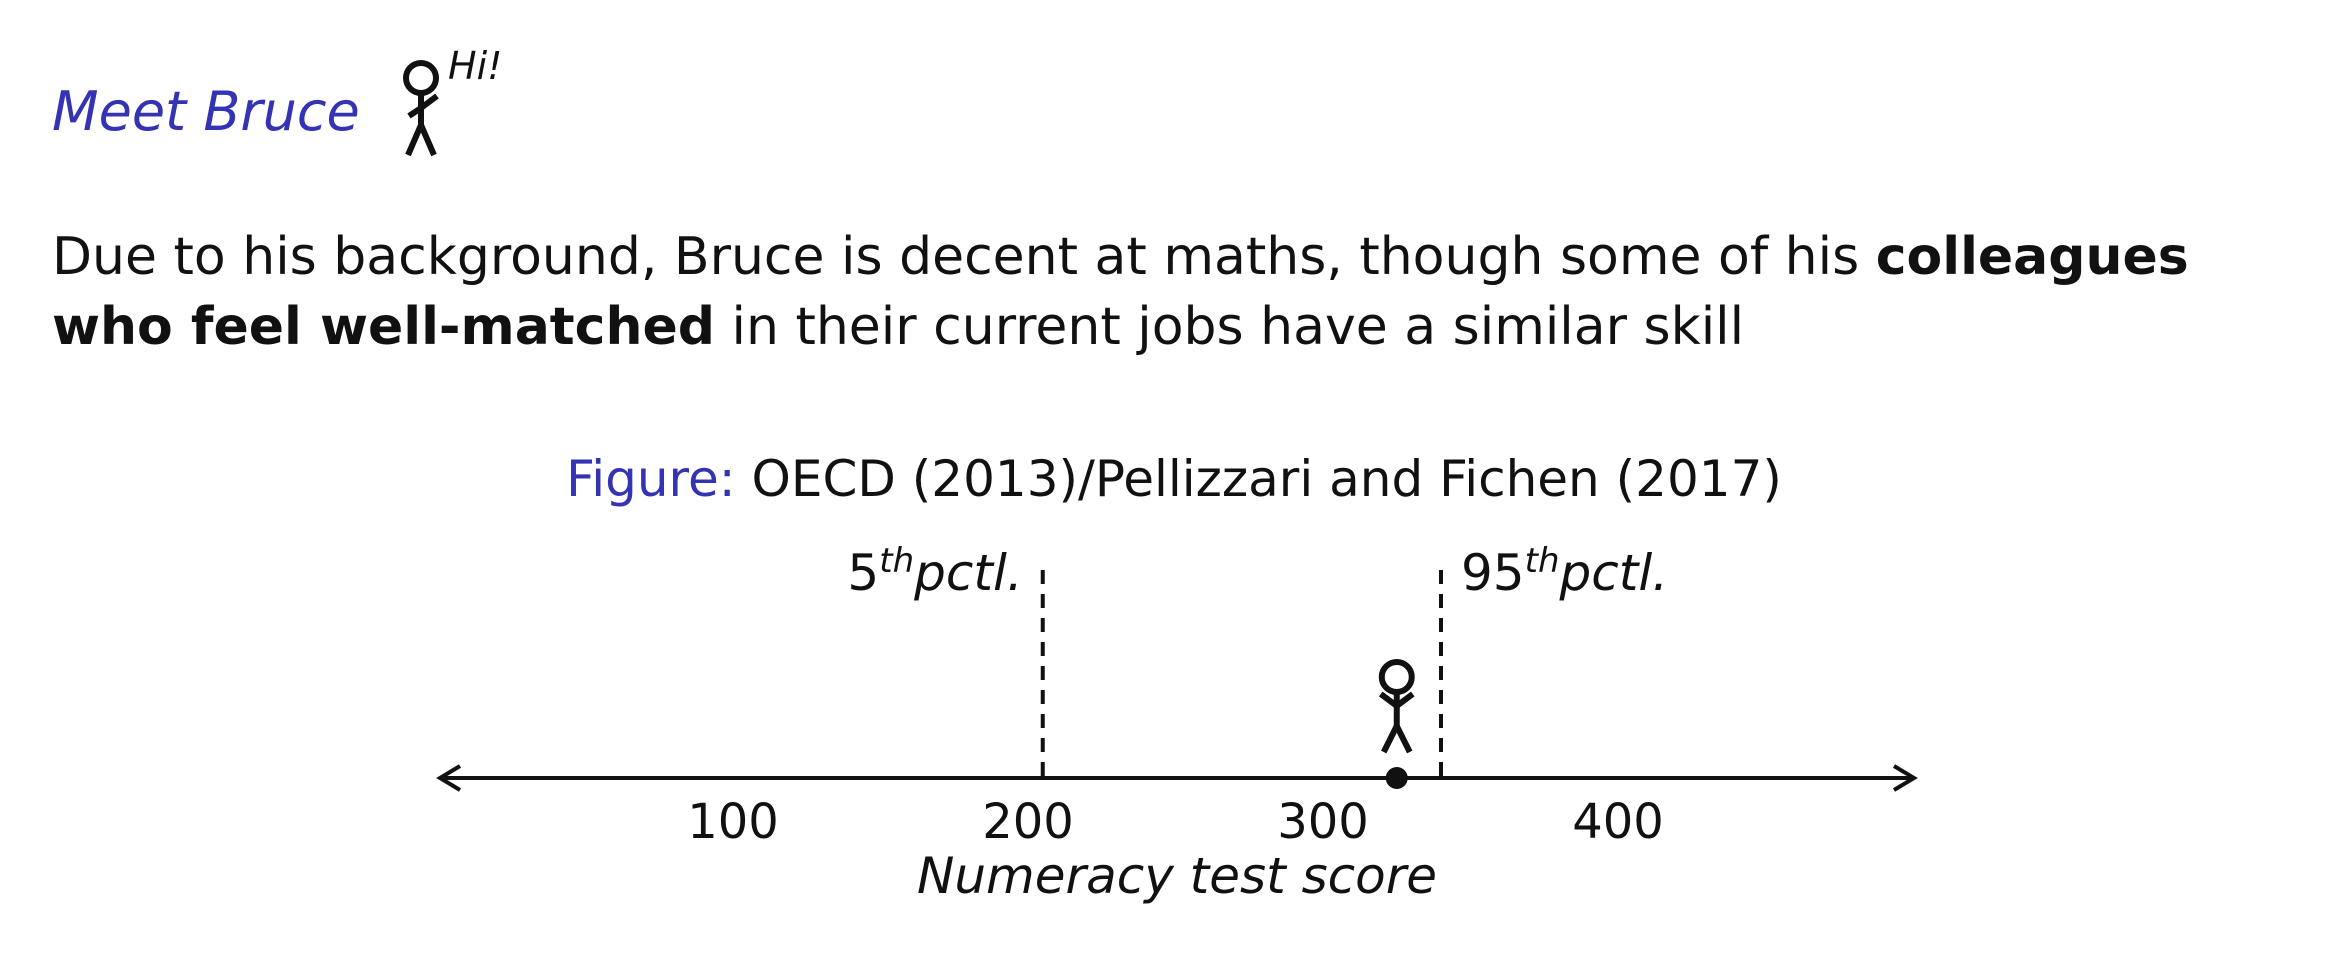 The width and height of the screenshot is (2348, 954). Describe the element at coordinates (1028, 822) in the screenshot. I see `tick-label: 200` at that location.